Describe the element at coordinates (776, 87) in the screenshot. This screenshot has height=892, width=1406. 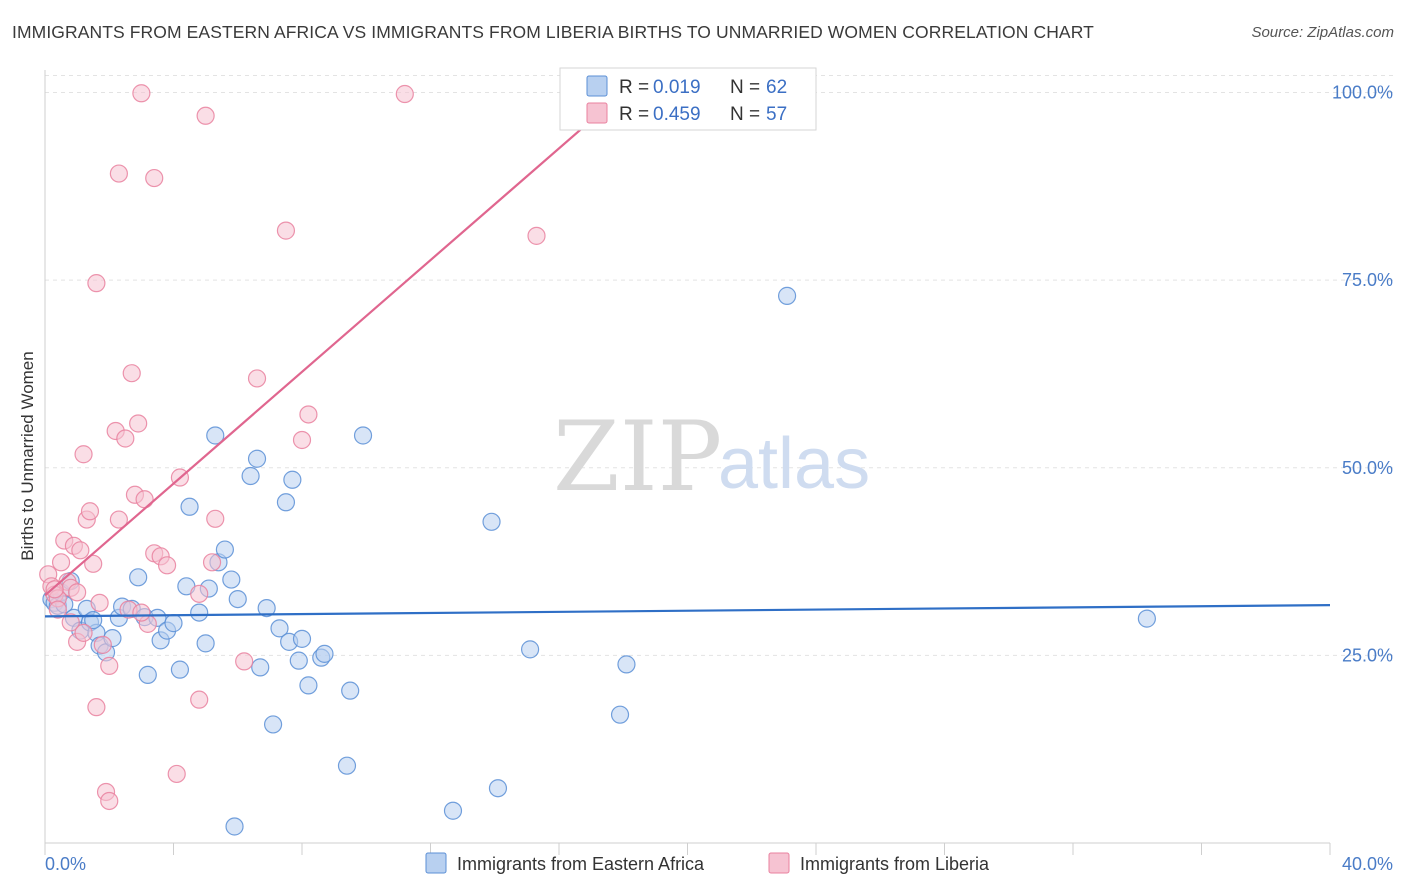
I see `legend-n-value-0: 62` at that location.